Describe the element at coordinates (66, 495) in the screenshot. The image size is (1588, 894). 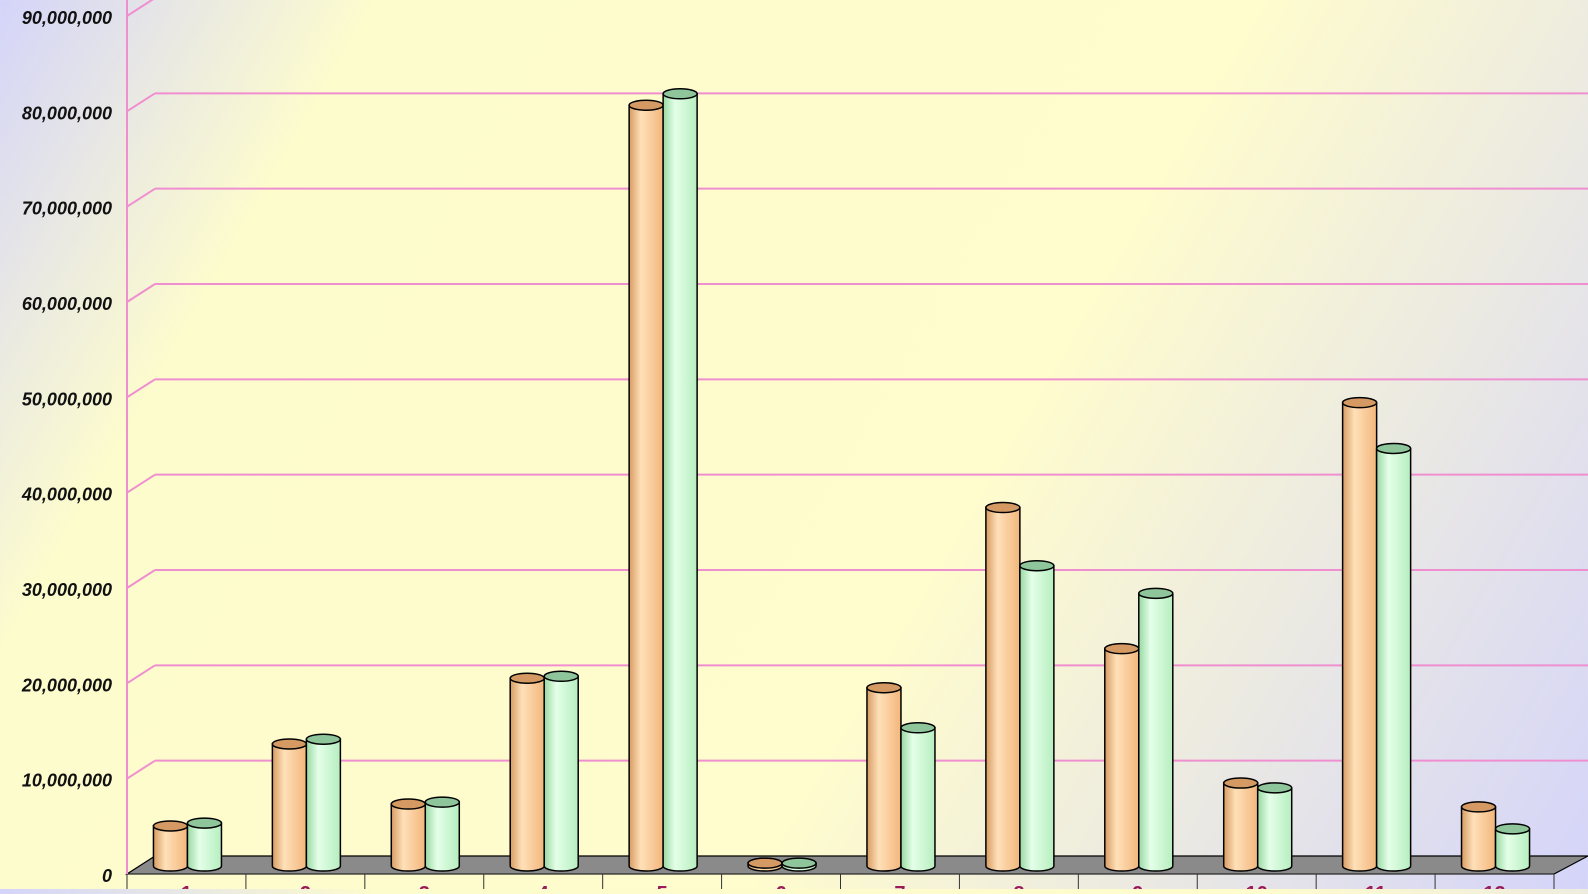
I see `y-tick-label: 40,000,000` at that location.